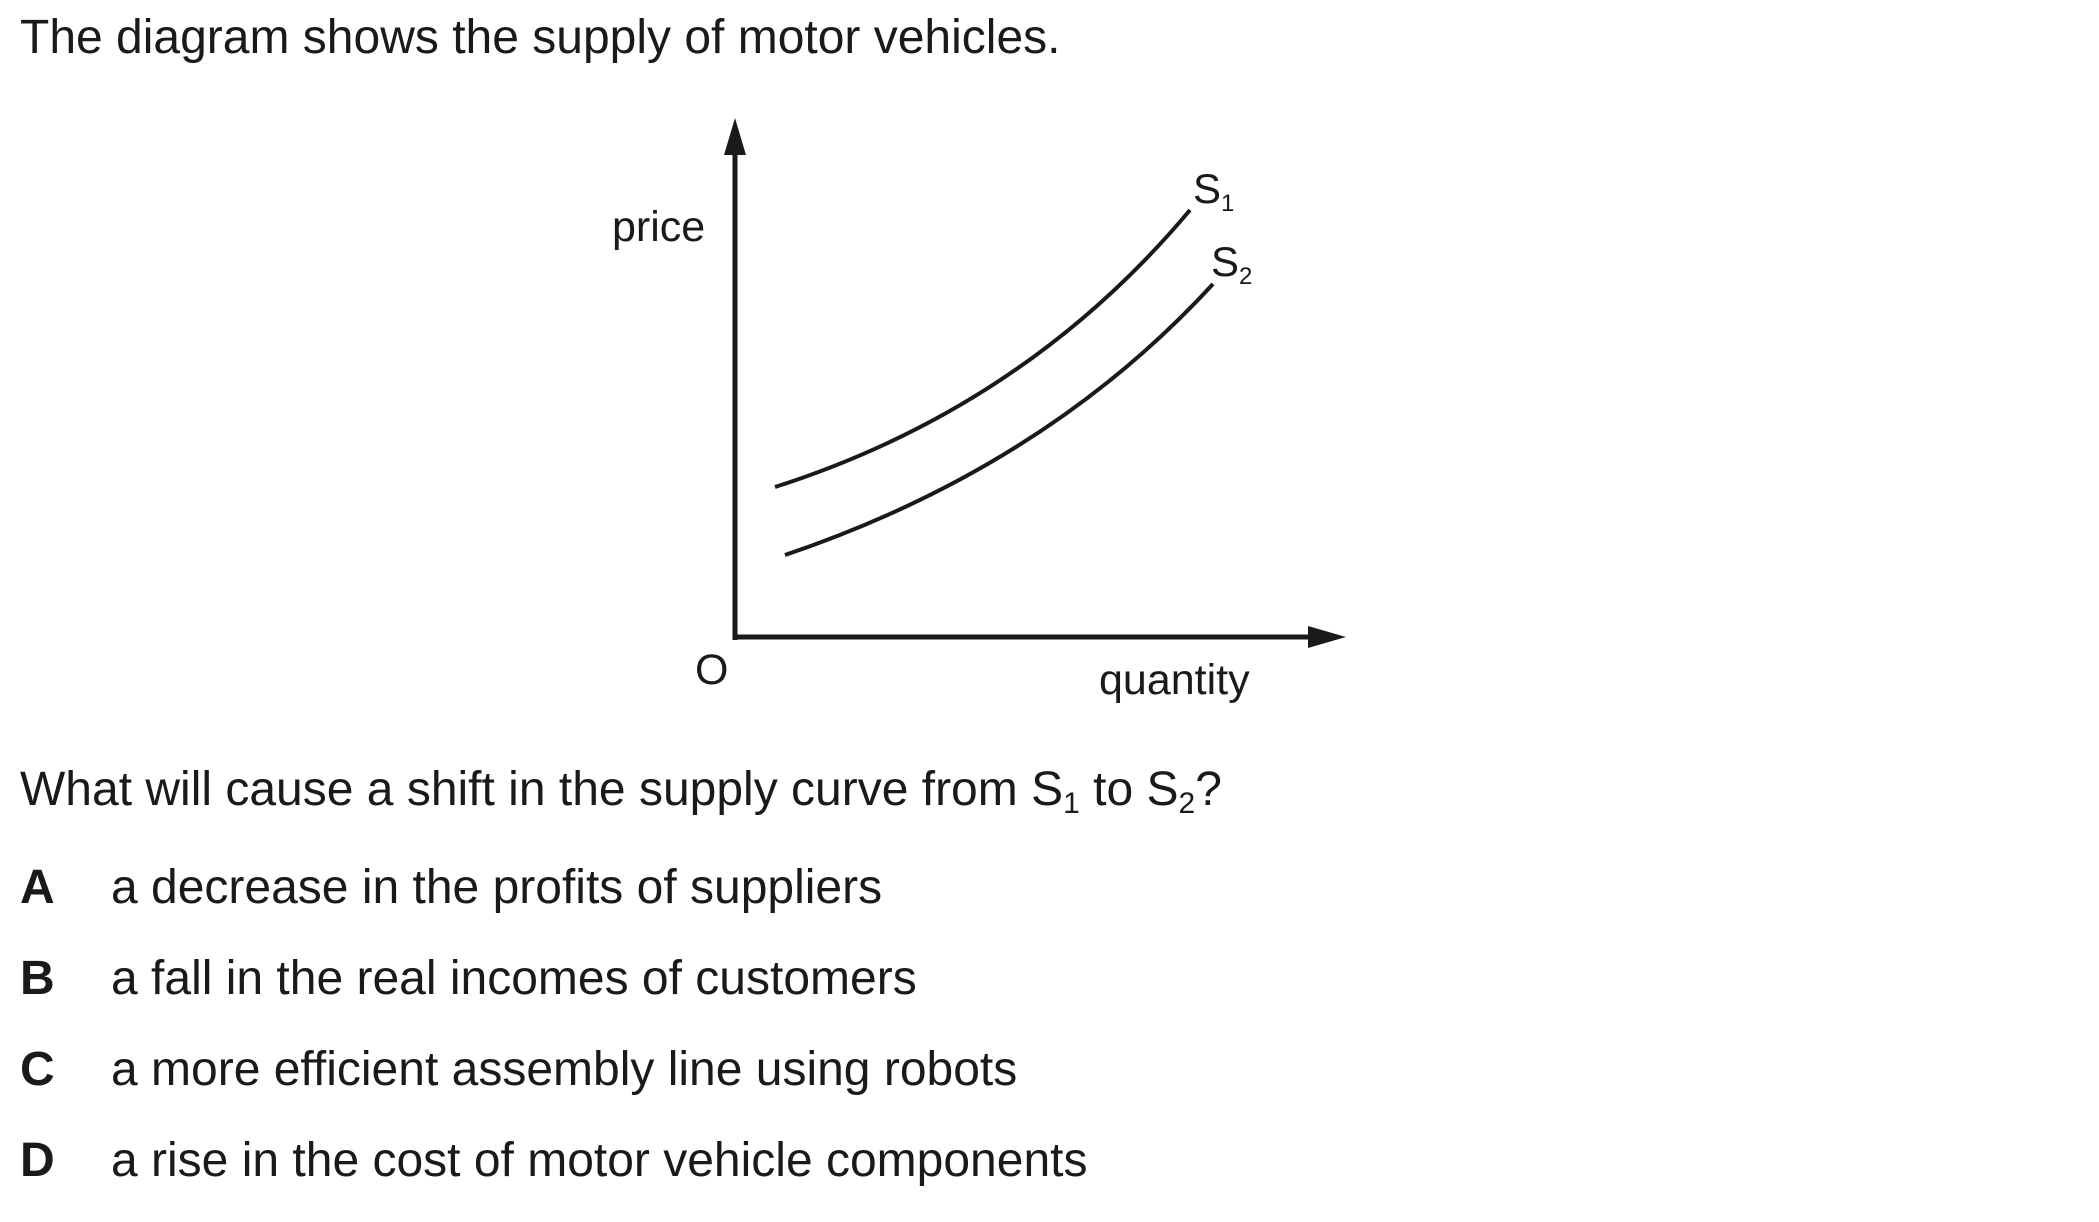  Describe the element at coordinates (1187, 803) in the screenshot. I see `question-sub-2: 2` at that location.